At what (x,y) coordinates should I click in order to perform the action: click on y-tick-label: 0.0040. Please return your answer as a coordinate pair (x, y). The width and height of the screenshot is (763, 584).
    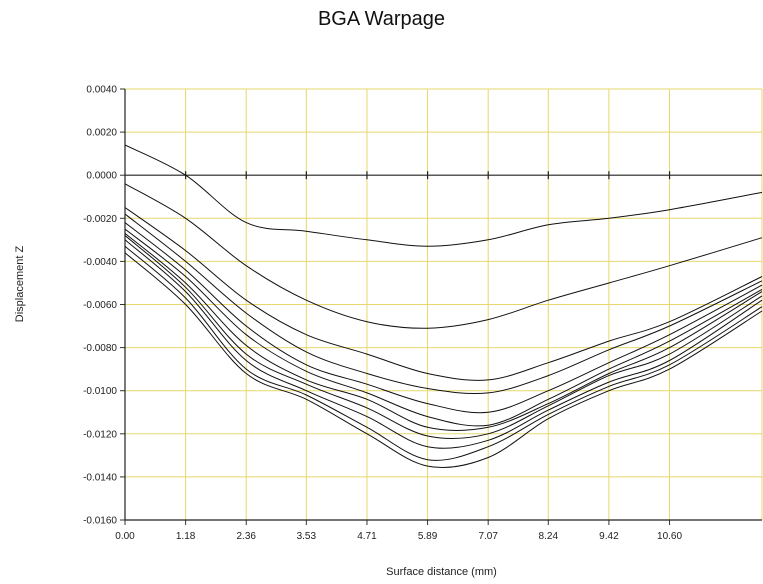
    Looking at the image, I should click on (101, 90).